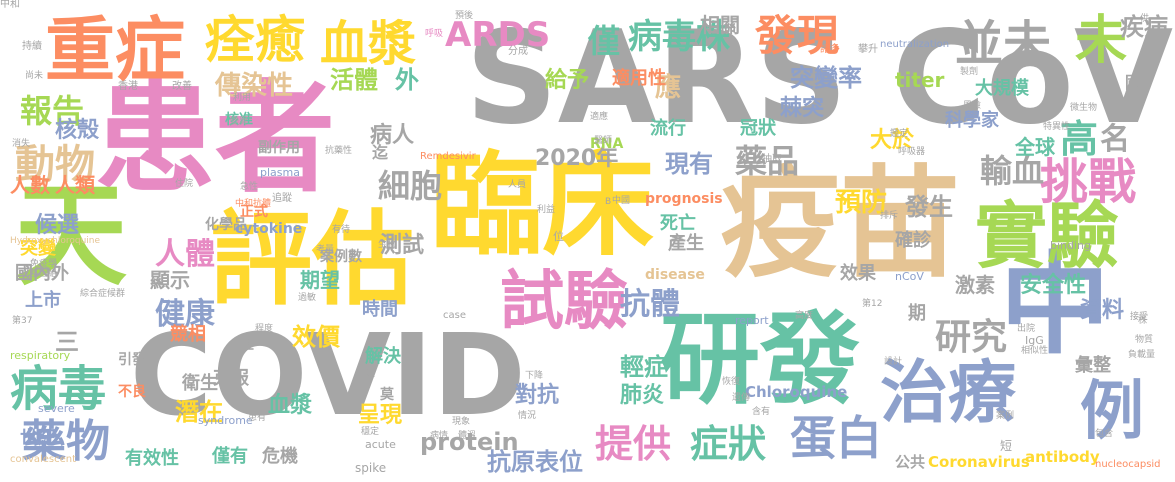  What do you see at coordinates (910, 462) in the screenshot?
I see `cloud-word: 公共` at bounding box center [910, 462].